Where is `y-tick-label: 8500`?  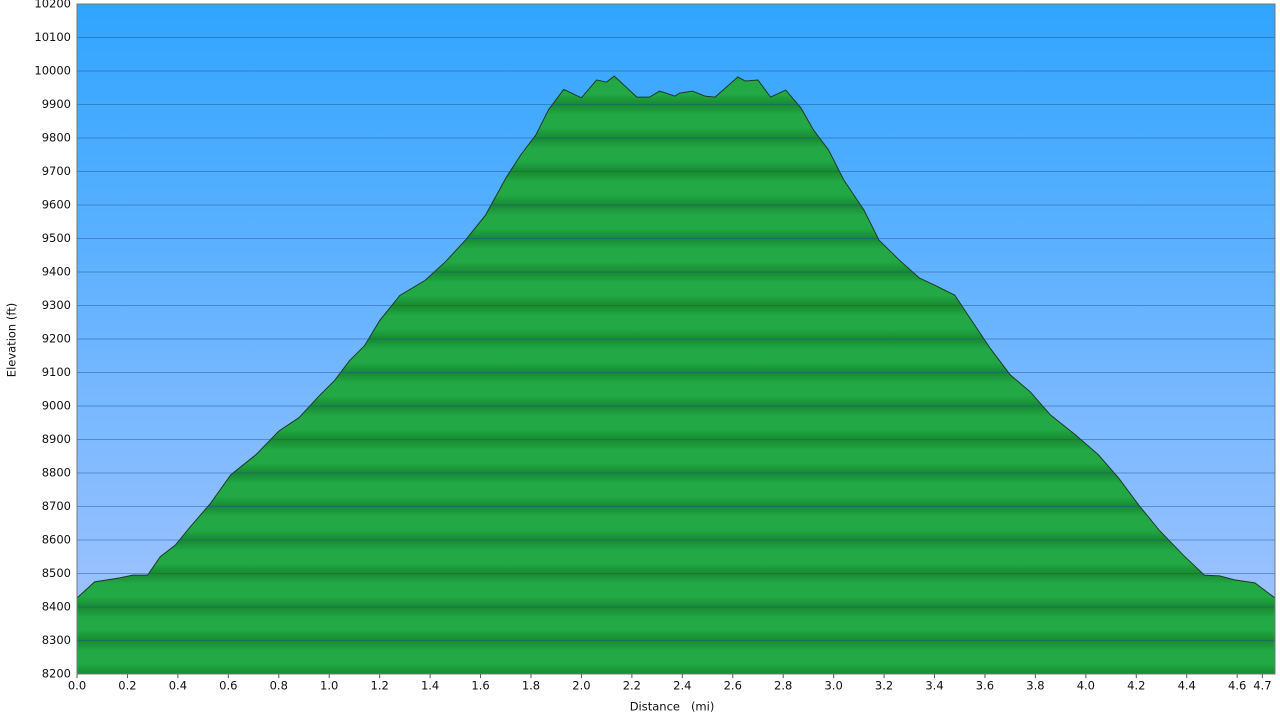
y-tick-label: 8500 is located at coordinates (56, 573).